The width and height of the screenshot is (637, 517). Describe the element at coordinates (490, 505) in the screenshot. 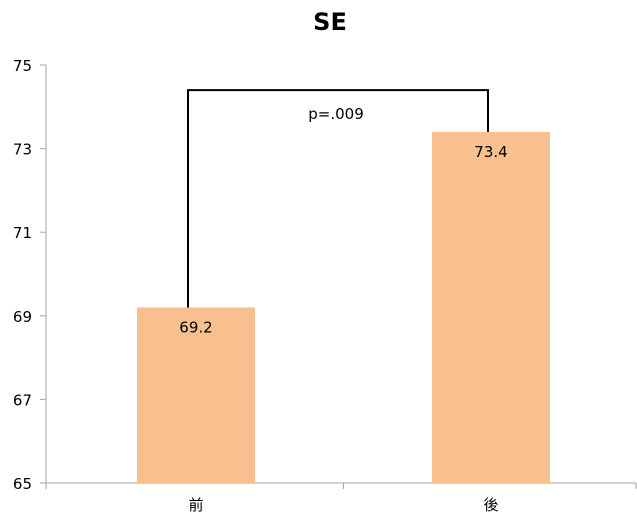

I see `x-tick-label: 後` at that location.